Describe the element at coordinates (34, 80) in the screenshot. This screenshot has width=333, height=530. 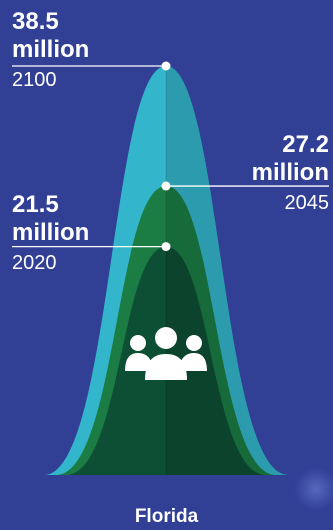
I see `label-2100-year: 2100` at that location.